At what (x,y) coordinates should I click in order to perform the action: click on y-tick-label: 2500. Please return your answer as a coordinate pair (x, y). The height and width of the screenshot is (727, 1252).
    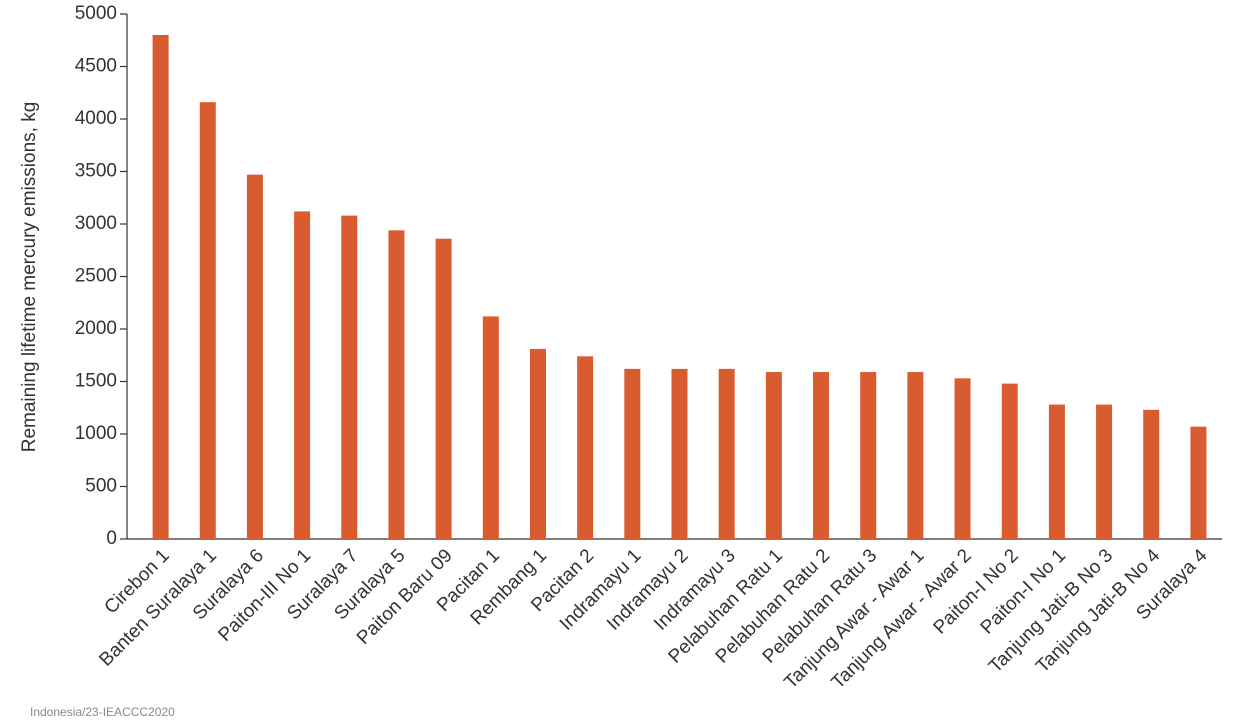
    Looking at the image, I should click on (96, 276).